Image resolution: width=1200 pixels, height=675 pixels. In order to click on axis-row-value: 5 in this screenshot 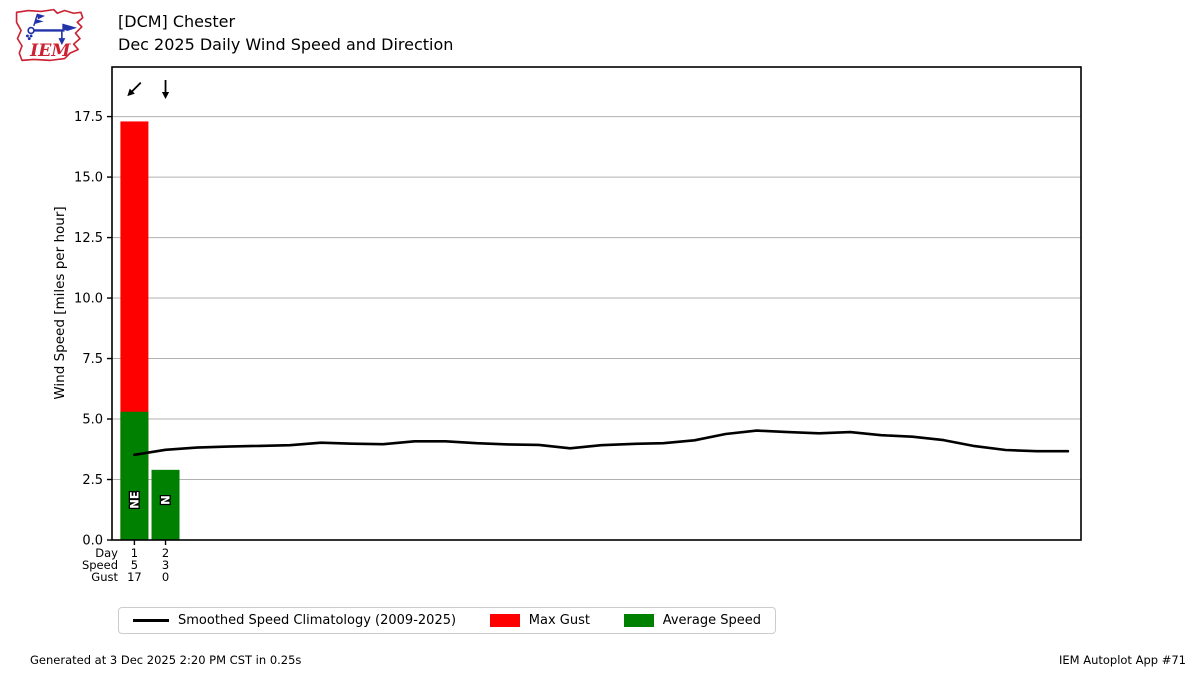, I will do `click(134, 565)`.